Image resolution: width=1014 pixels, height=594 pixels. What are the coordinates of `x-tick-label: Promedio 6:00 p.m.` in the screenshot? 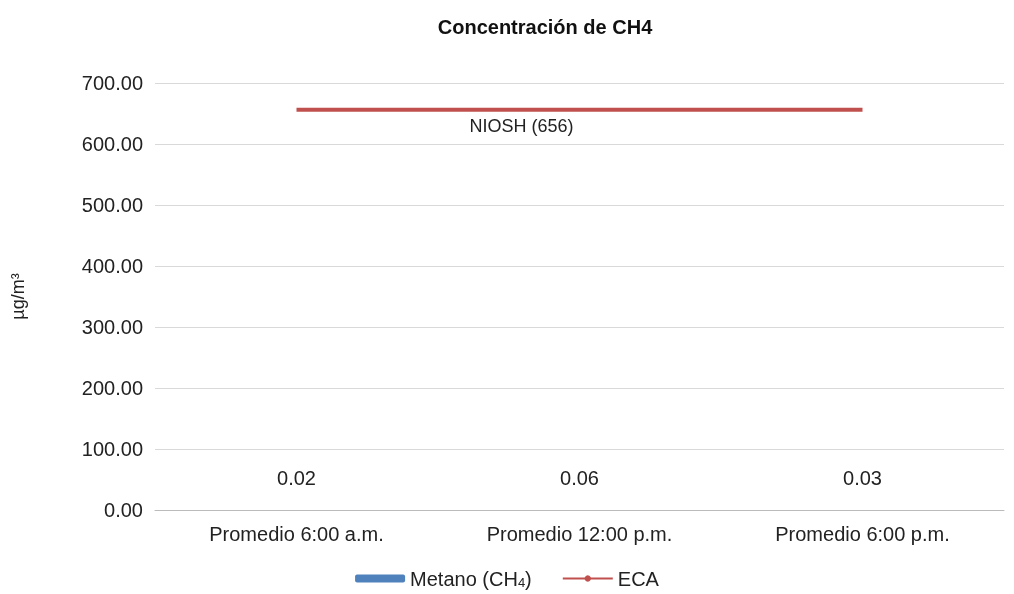 It's located at (862, 534).